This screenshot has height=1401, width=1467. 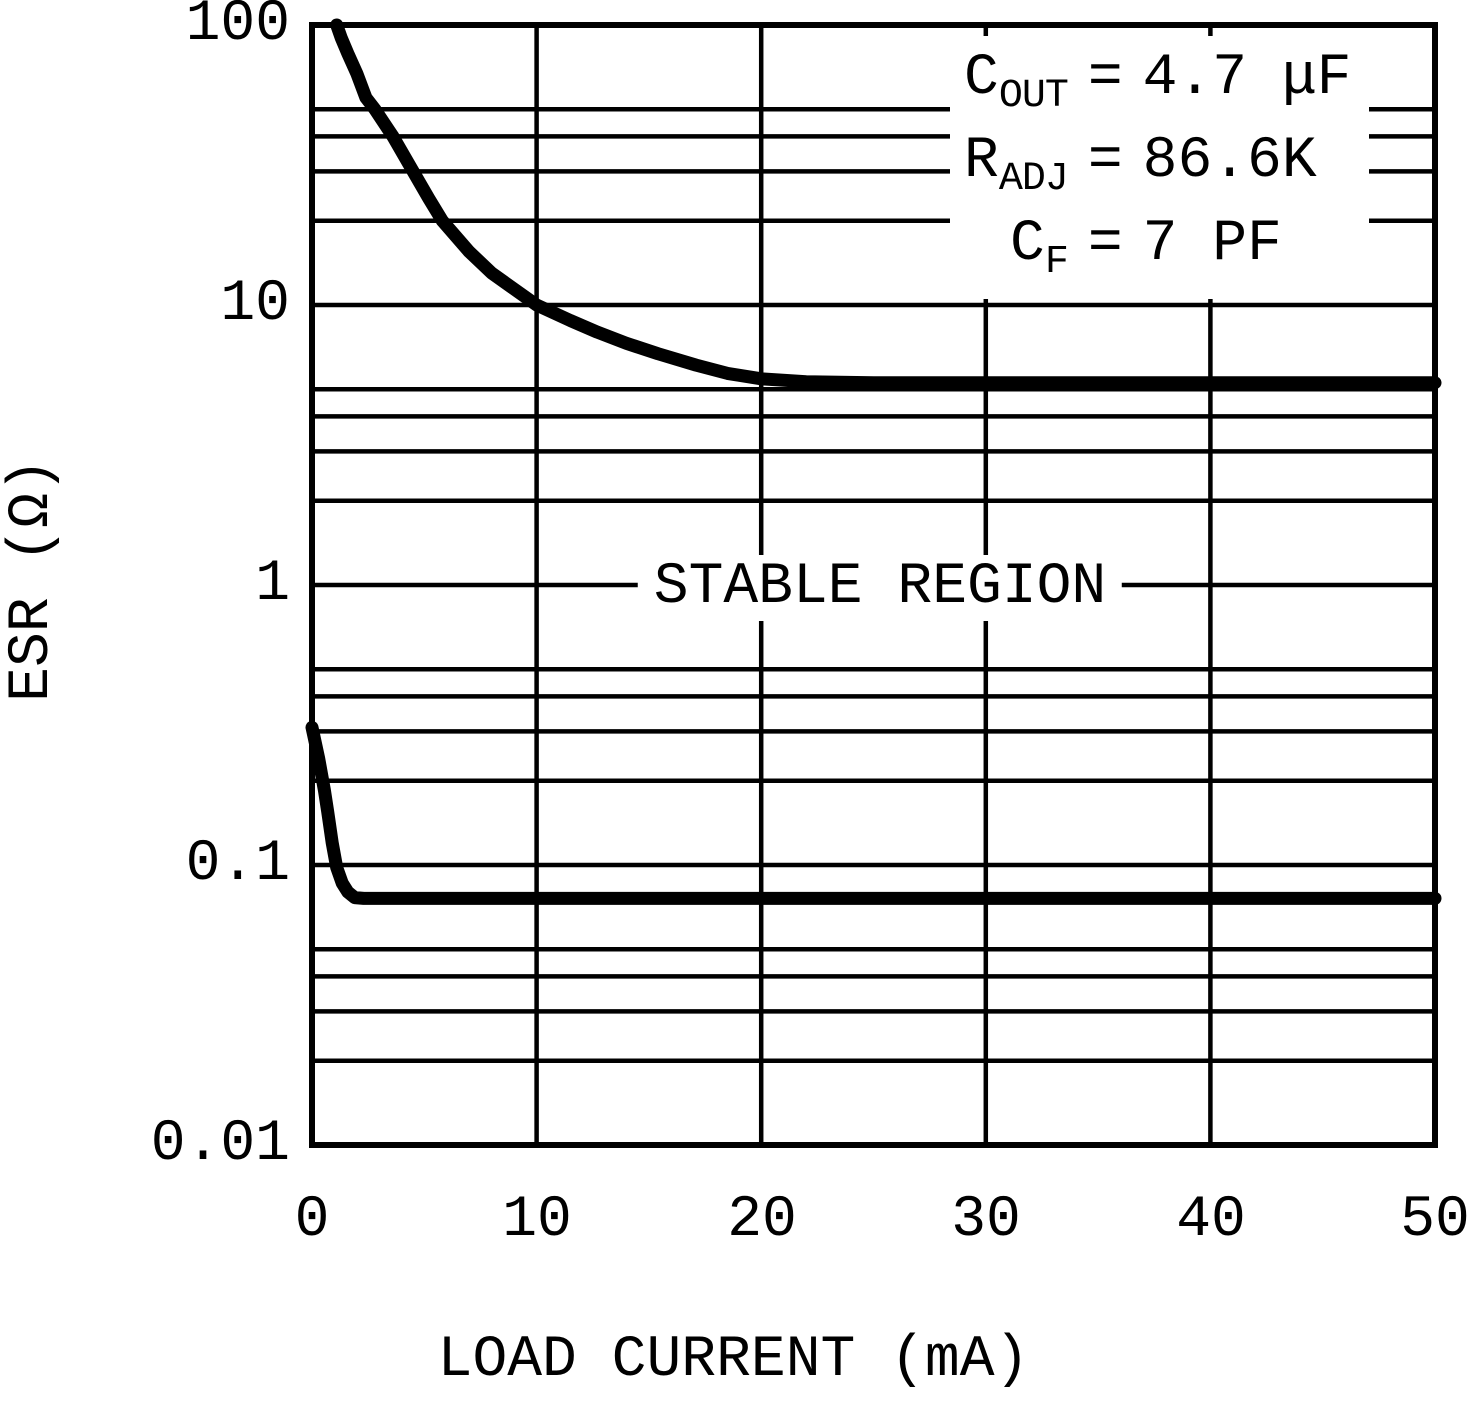 What do you see at coordinates (272, 584) in the screenshot?
I see `y-tick-label-1: 1` at bounding box center [272, 584].